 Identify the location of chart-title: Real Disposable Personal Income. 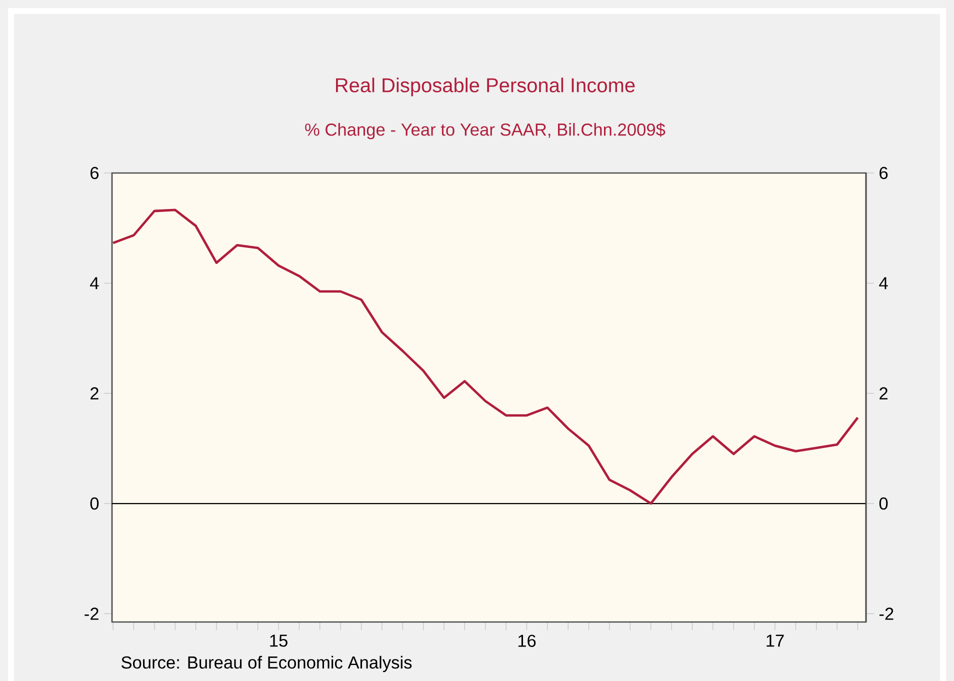
(485, 87).